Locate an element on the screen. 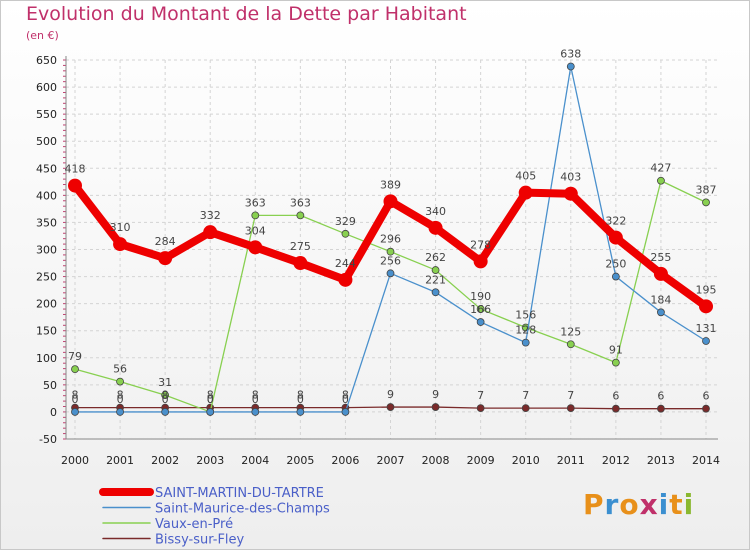 The width and height of the screenshot is (750, 550). data-label: 638 is located at coordinates (570, 53).